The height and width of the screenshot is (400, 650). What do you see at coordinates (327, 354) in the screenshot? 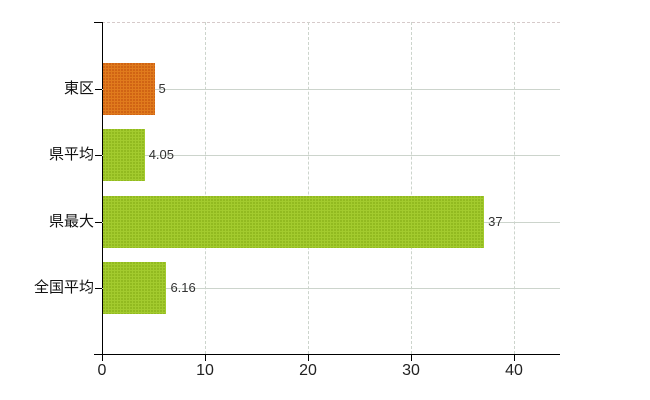
I see `x-axis` at bounding box center [327, 354].